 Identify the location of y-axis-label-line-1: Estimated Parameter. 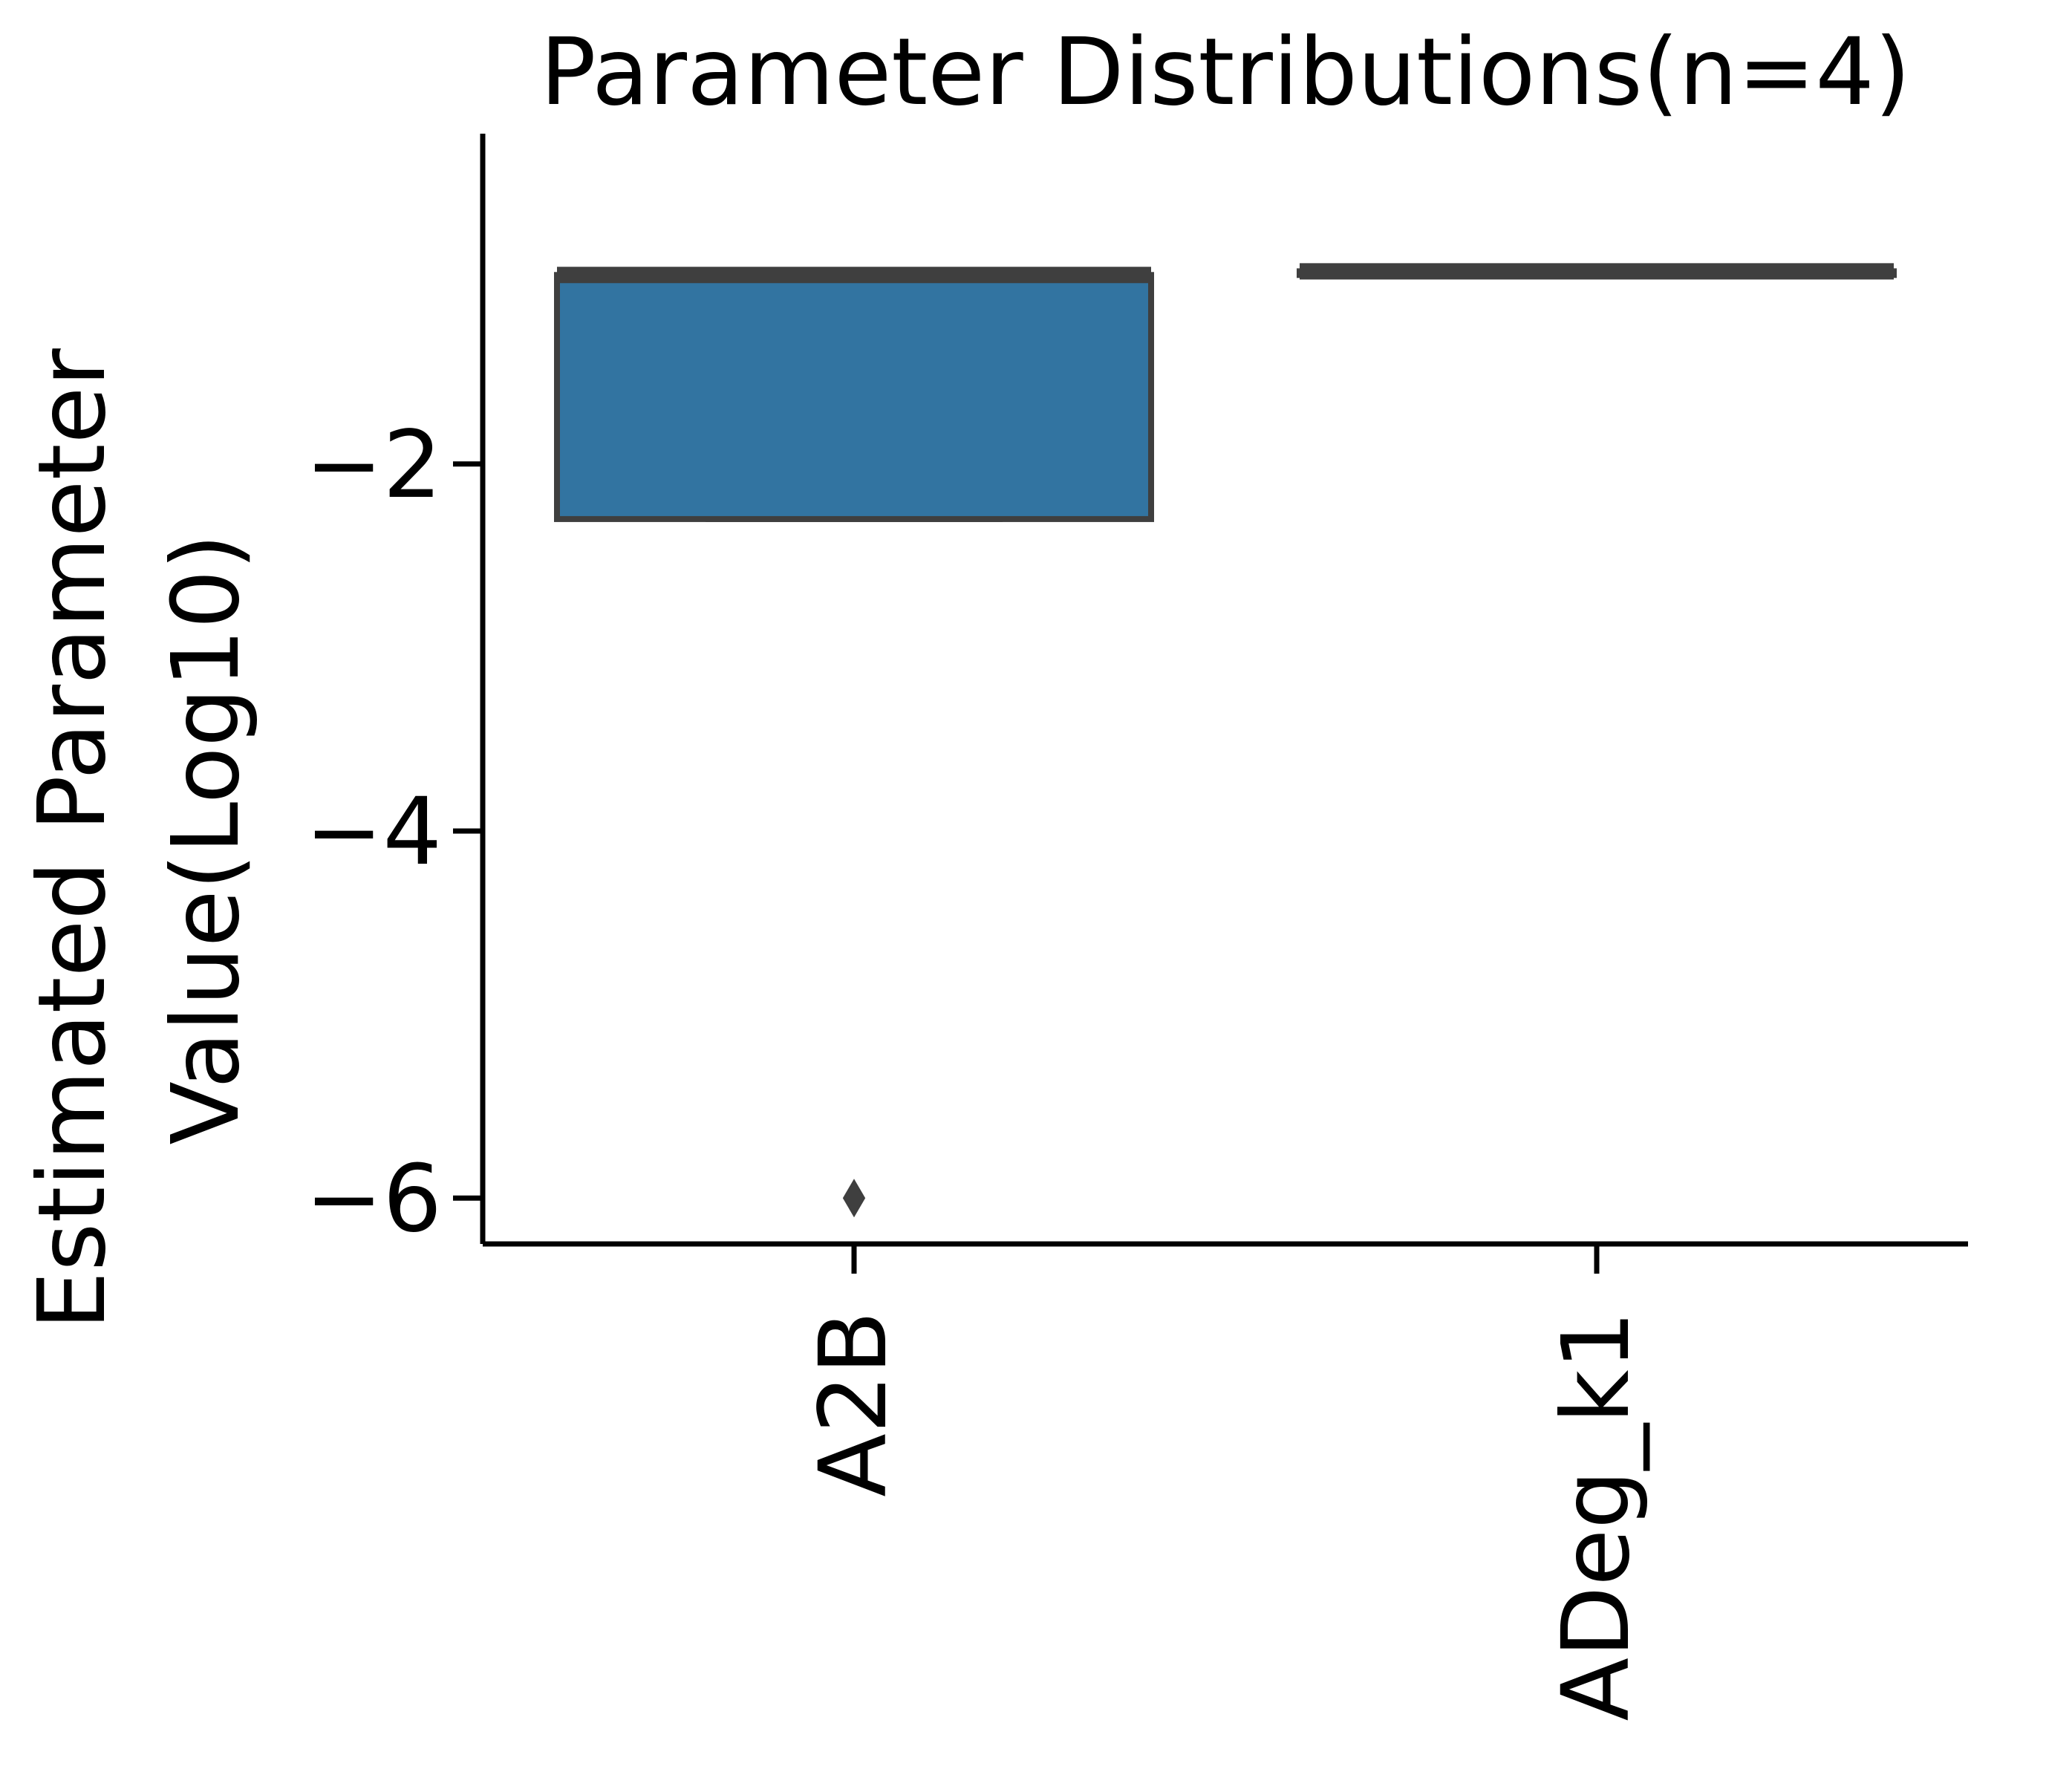
(72, 839).